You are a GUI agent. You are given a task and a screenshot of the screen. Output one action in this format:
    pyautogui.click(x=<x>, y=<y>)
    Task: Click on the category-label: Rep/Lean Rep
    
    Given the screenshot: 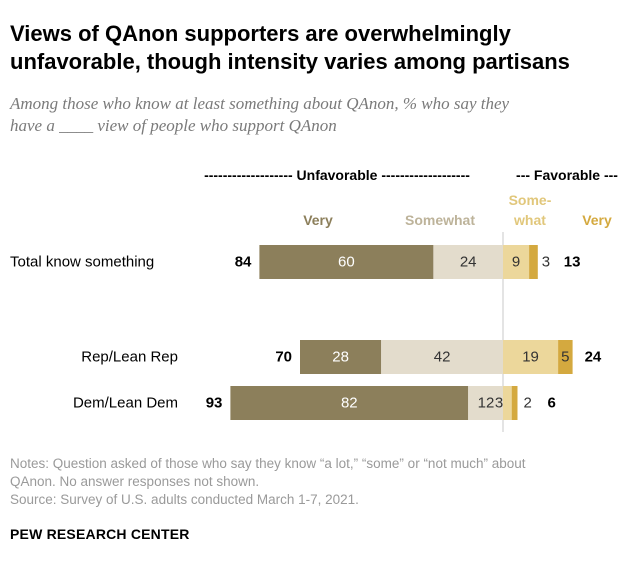 What is the action you would take?
    pyautogui.click(x=129, y=357)
    